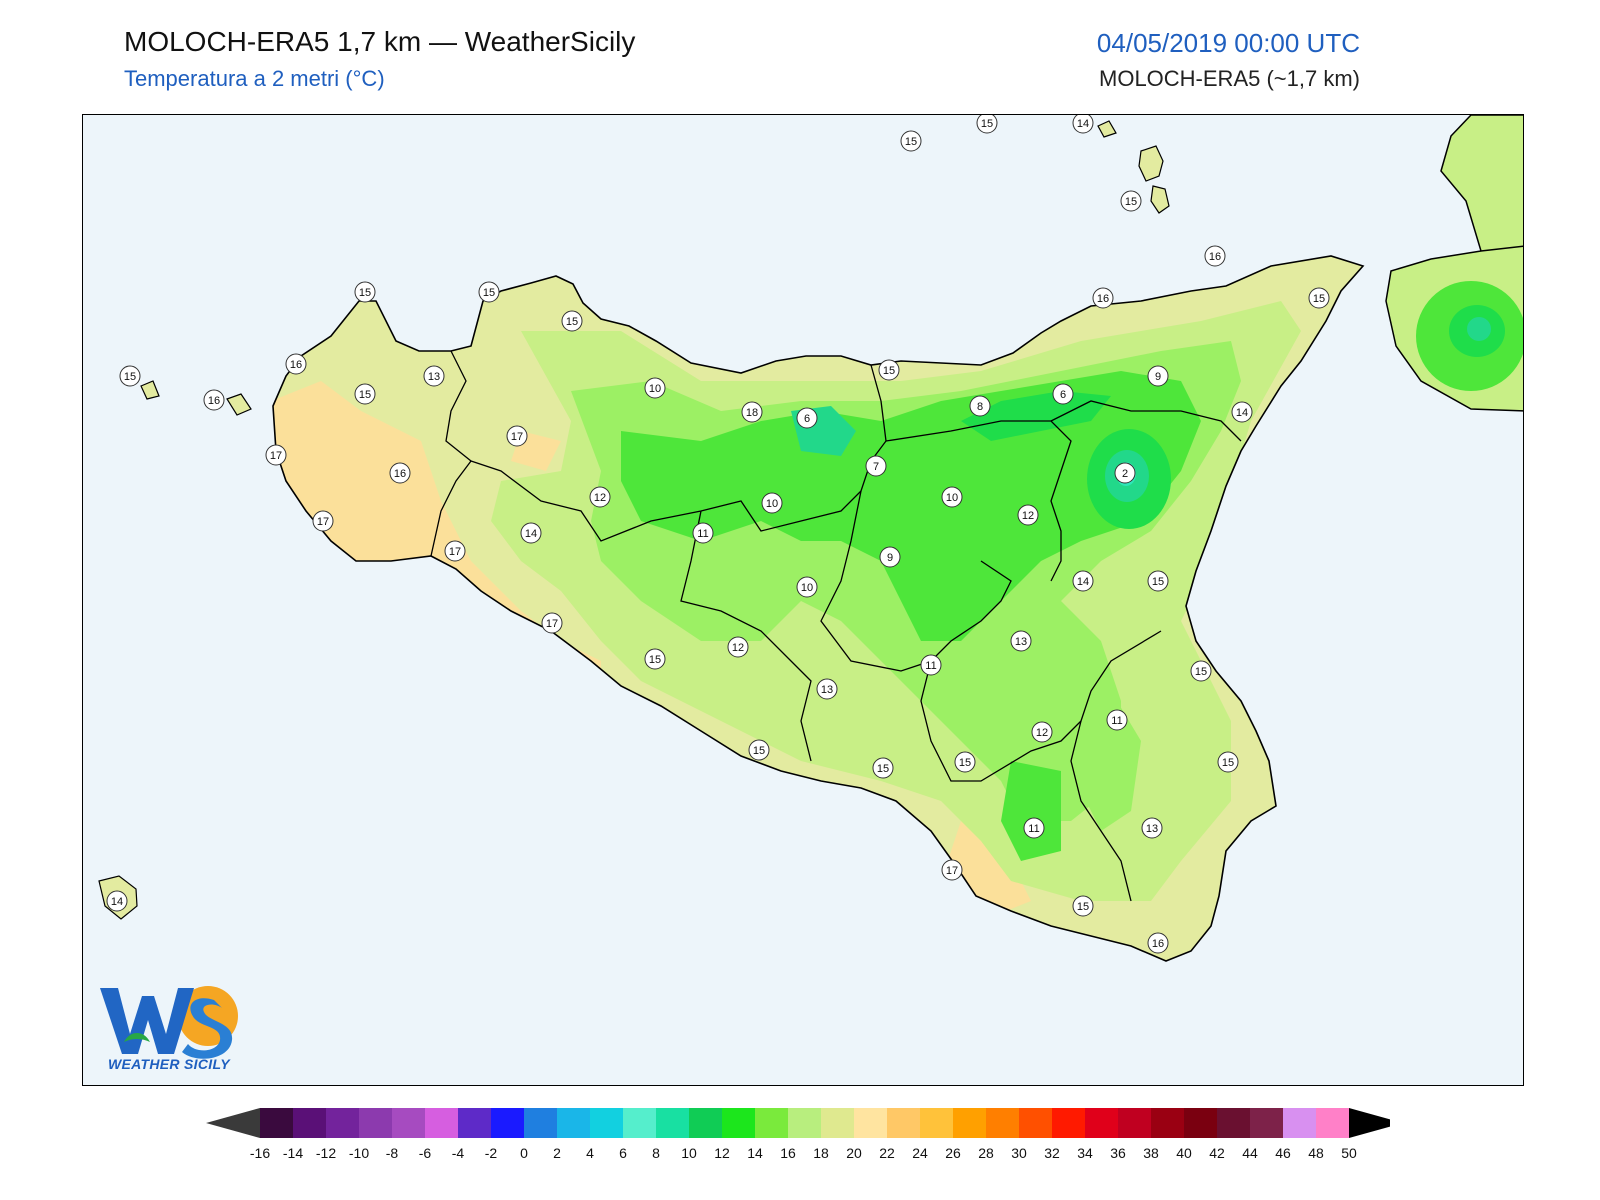 The image size is (1600, 1200). I want to click on cold-iblei-core, so click(1031, 811).